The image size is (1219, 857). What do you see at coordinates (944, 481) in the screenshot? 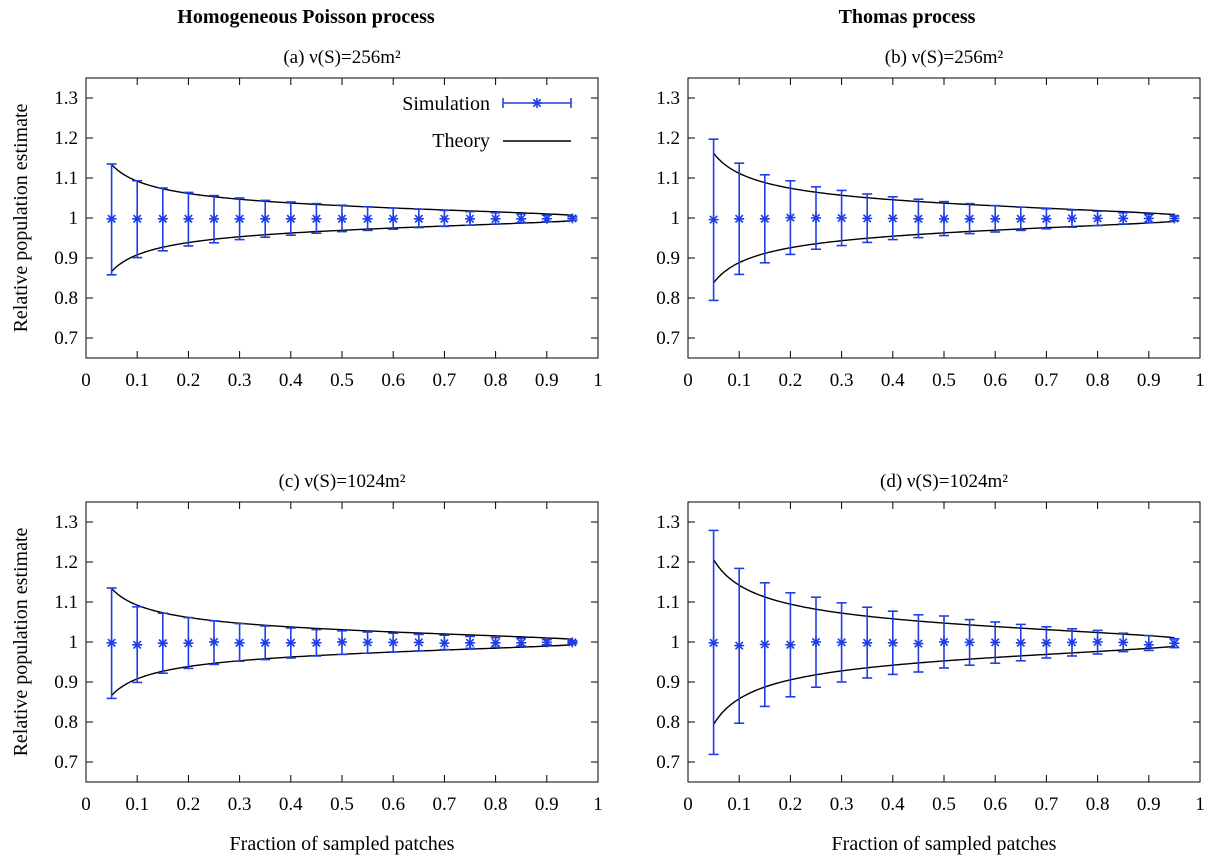
I see `panel-title: (d) ν(S)=1024m²` at bounding box center [944, 481].